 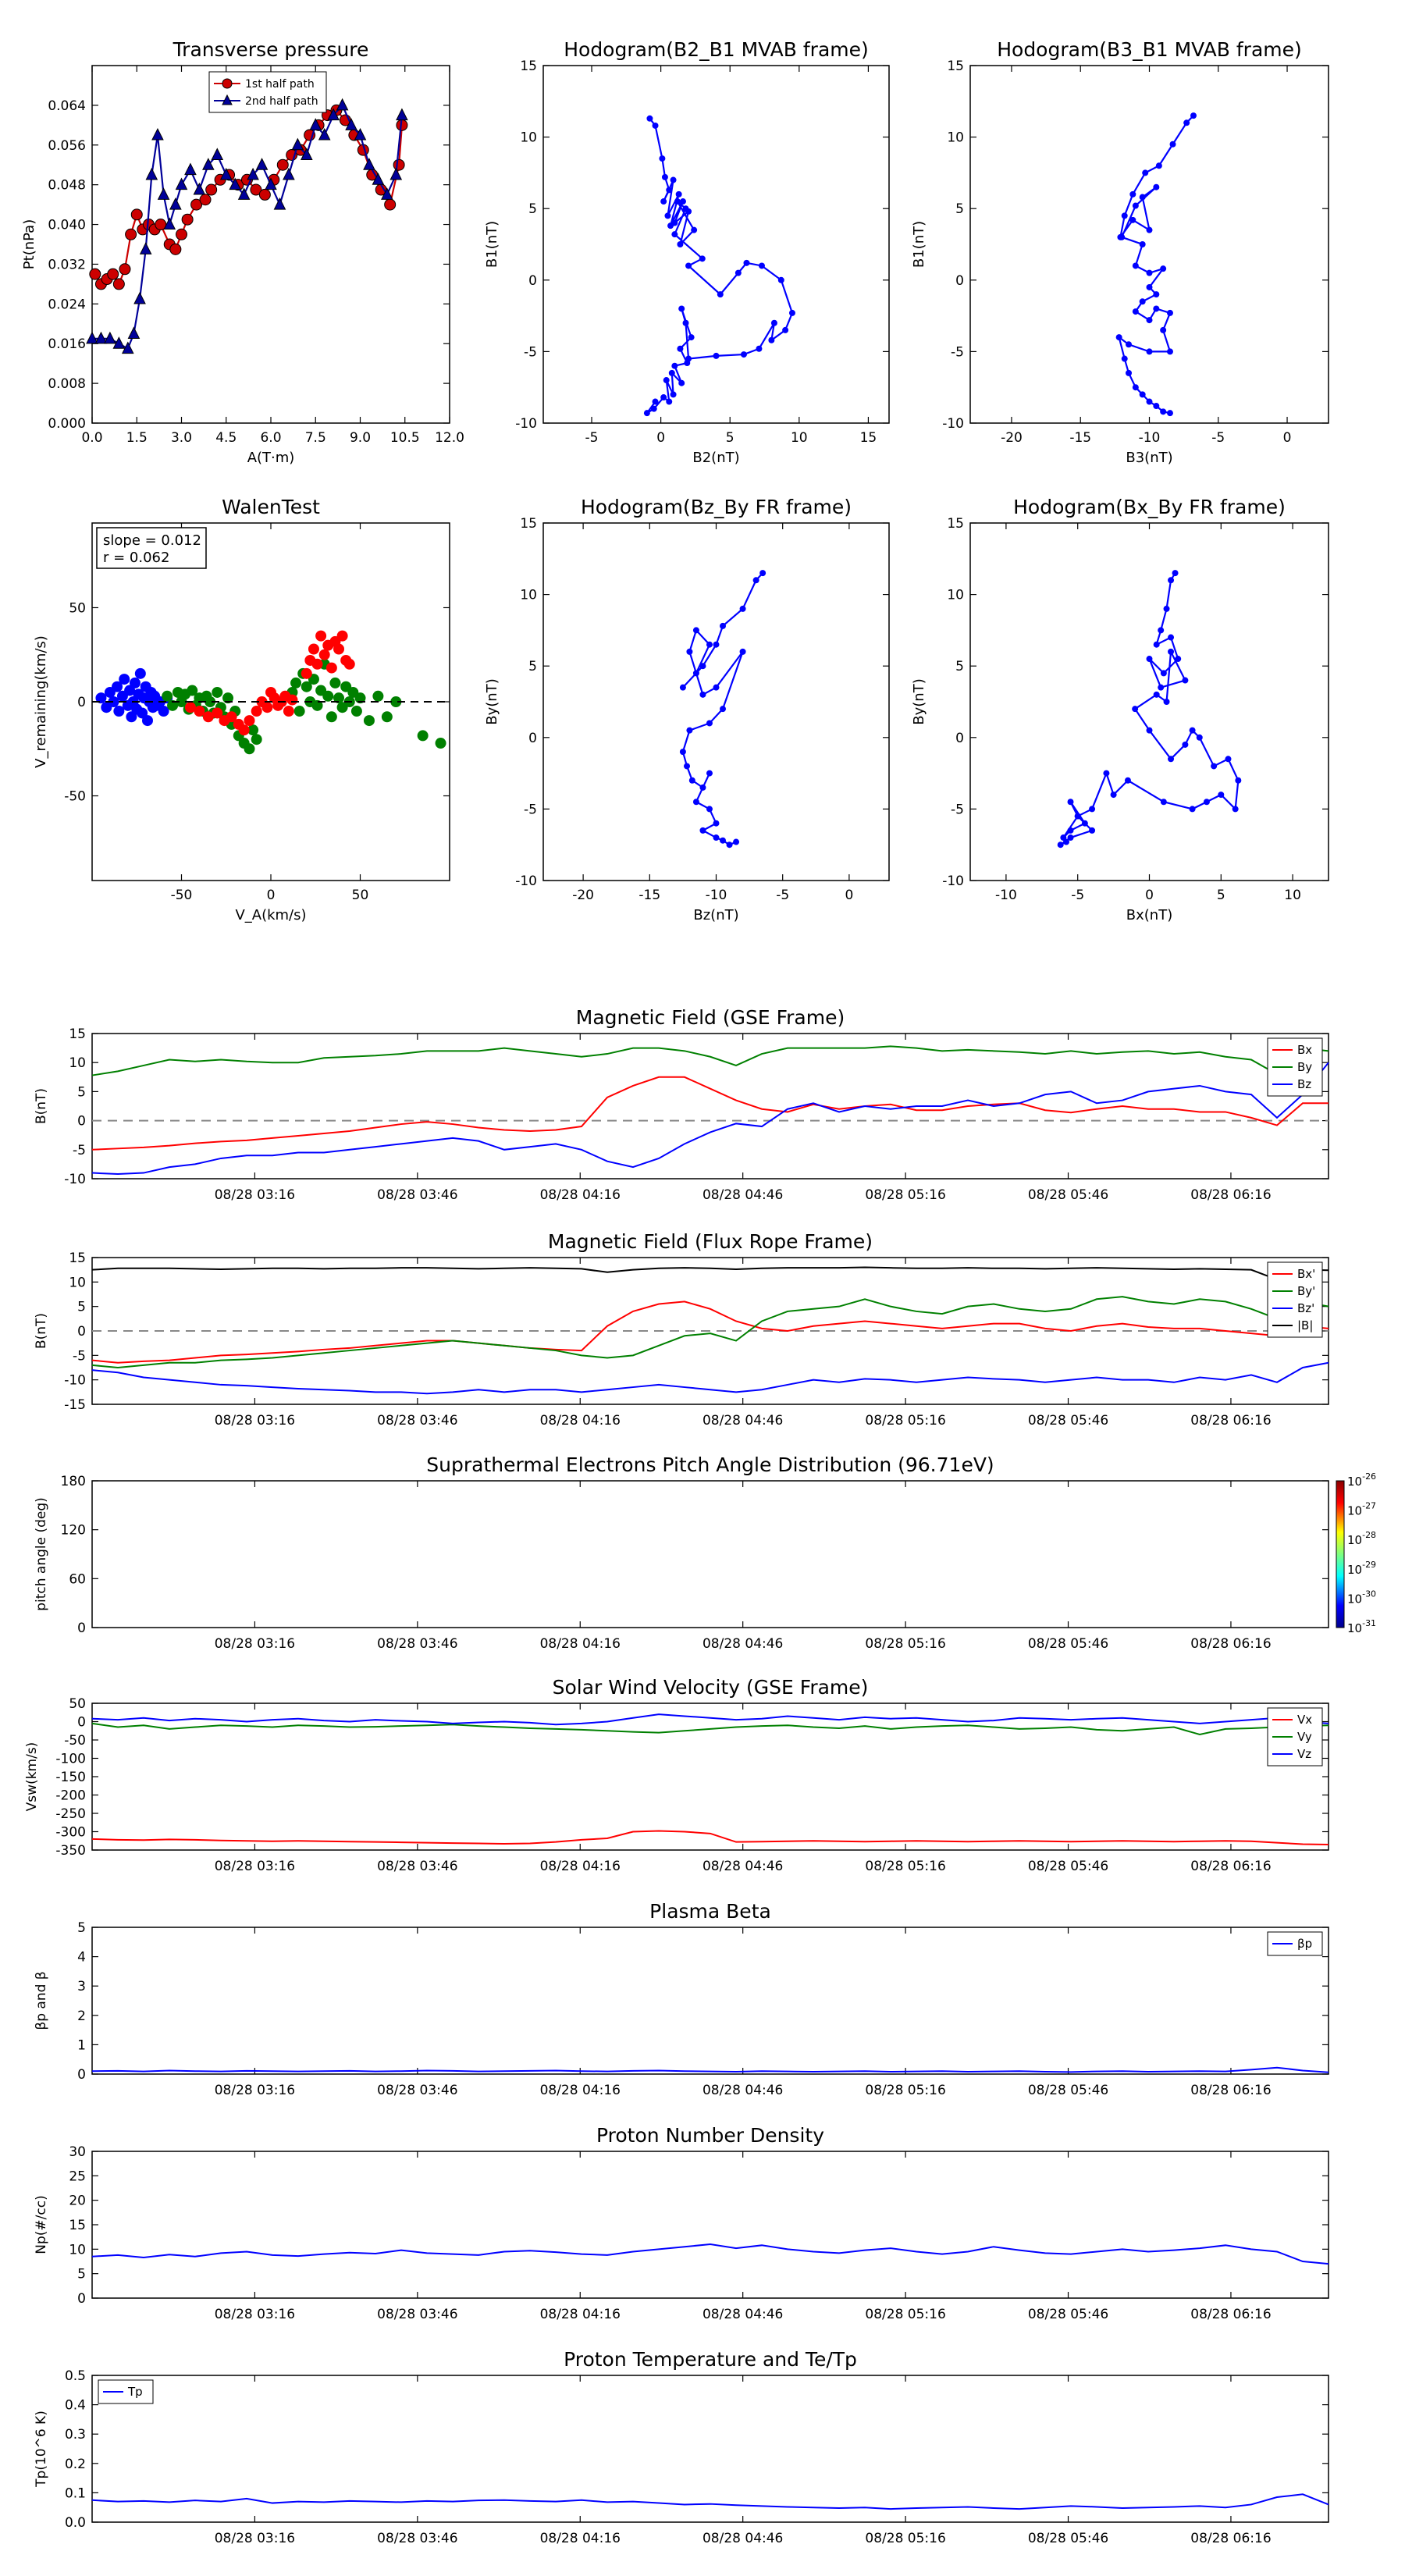 I want to click on mag-fr-legend-label: |B|, so click(x=1305, y=1325).